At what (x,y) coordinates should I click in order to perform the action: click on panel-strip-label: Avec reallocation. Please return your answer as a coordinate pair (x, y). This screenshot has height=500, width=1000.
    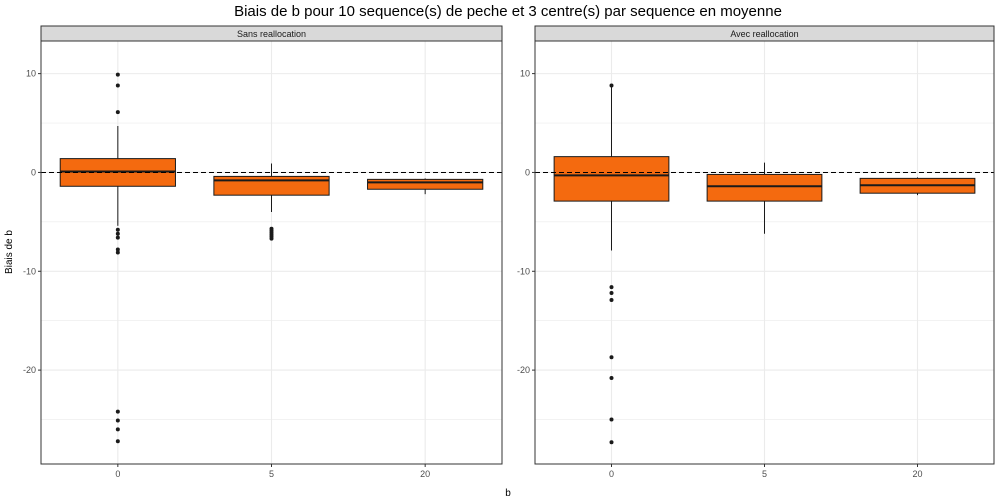
    Looking at the image, I should click on (764, 34).